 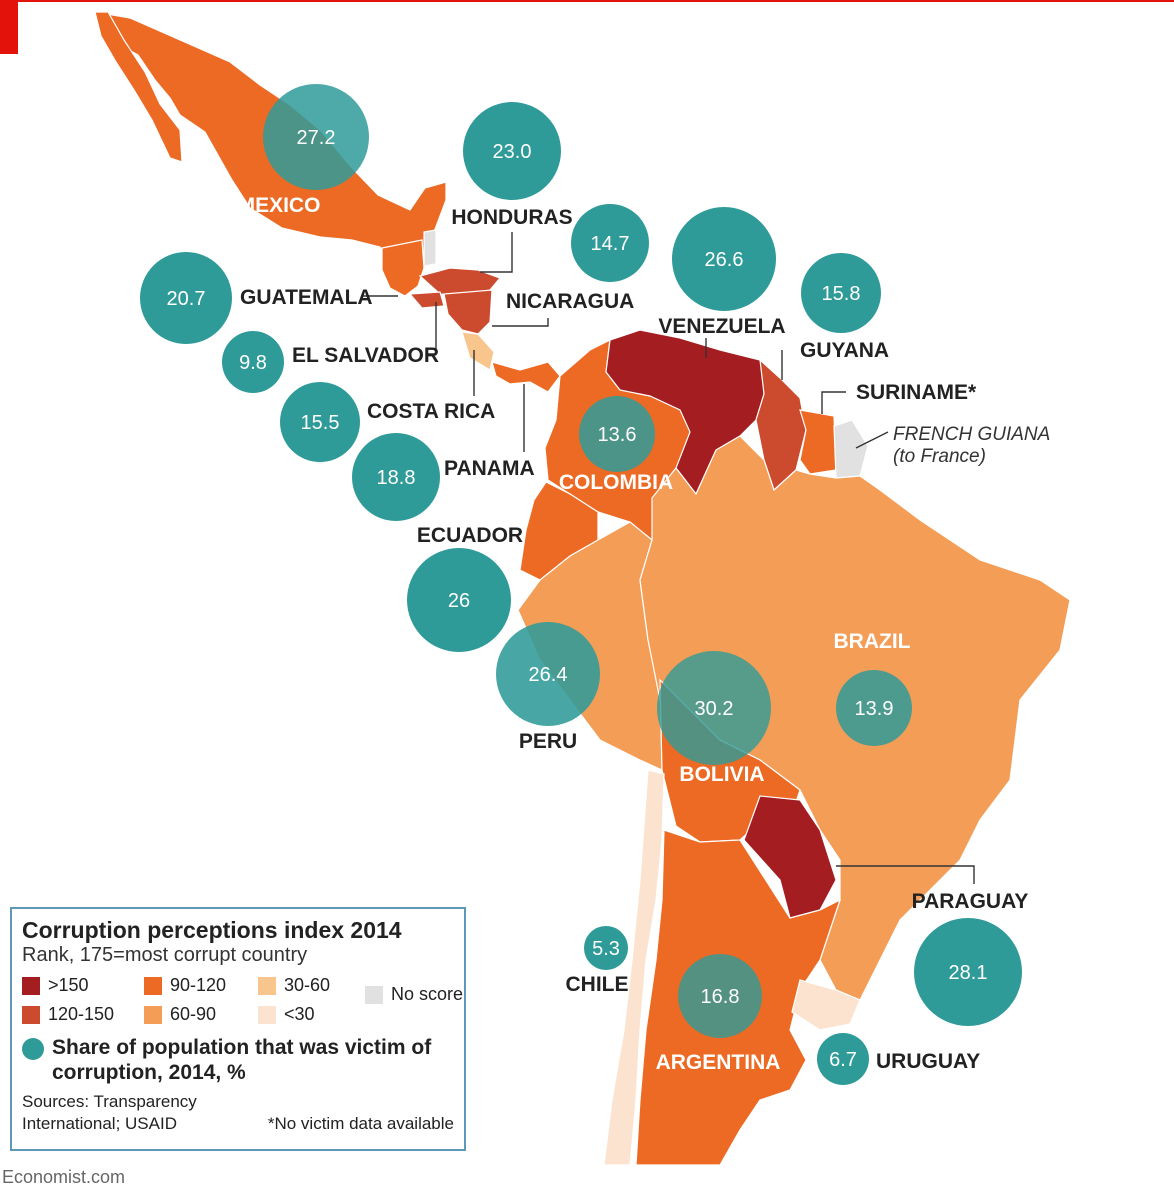 What do you see at coordinates (68, 985) in the screenshot?
I see `legend-item-label: >150` at bounding box center [68, 985].